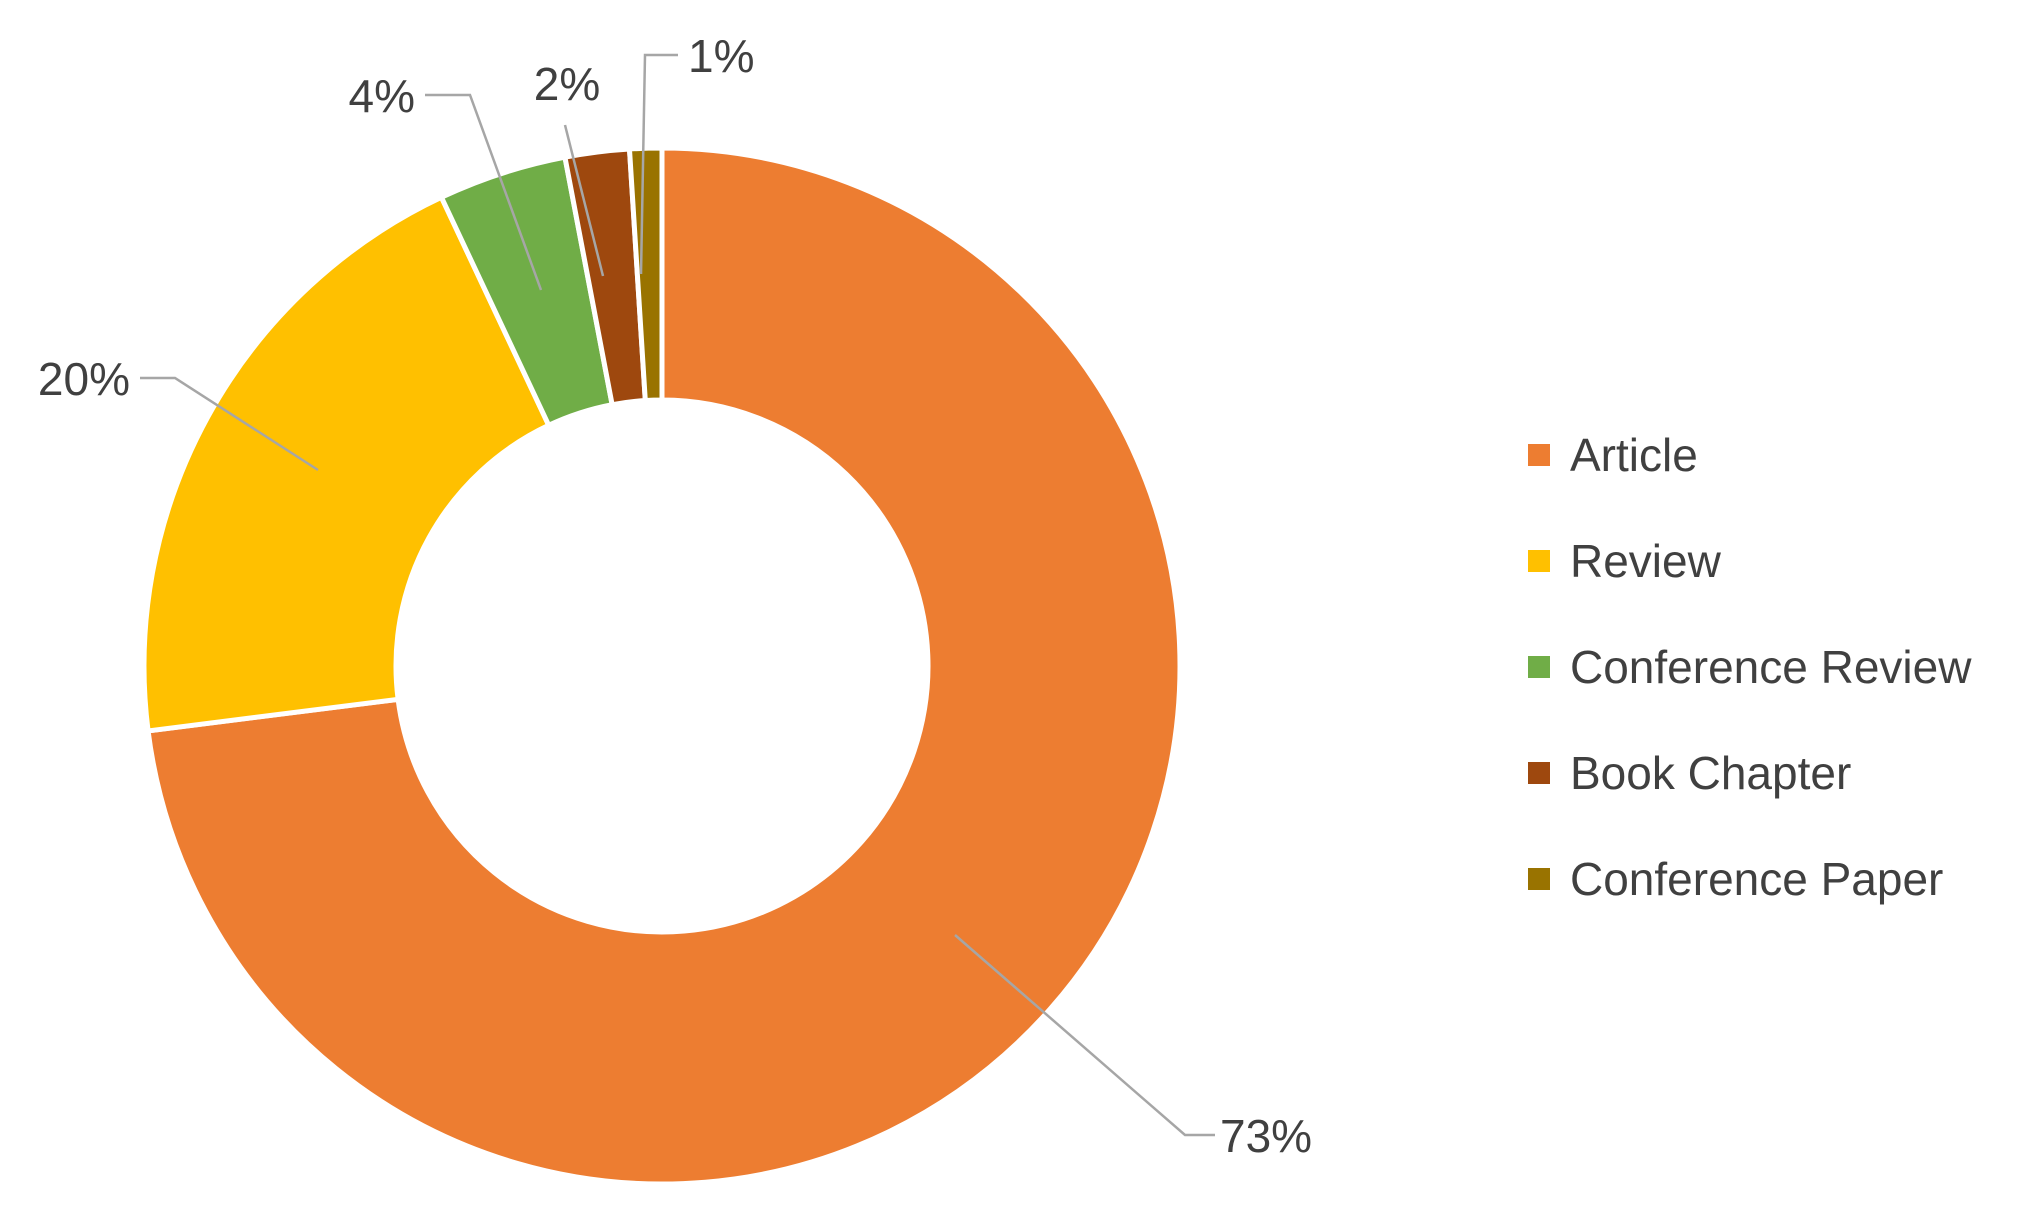 The width and height of the screenshot is (2032, 1227). I want to click on legend-label-book-chapter: Book Chapter, so click(1710, 773).